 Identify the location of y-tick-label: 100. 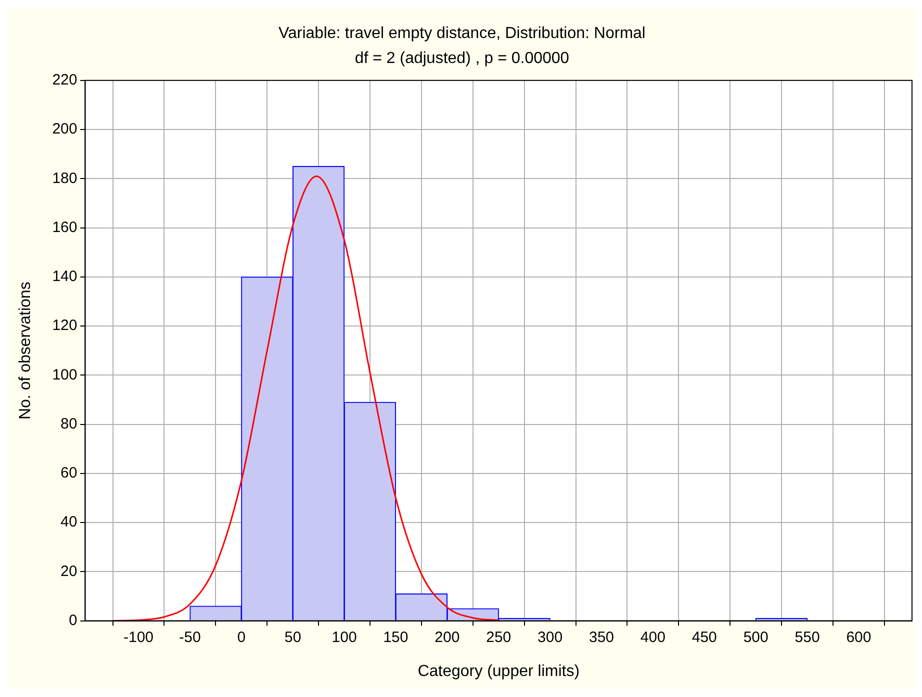
(65, 375).